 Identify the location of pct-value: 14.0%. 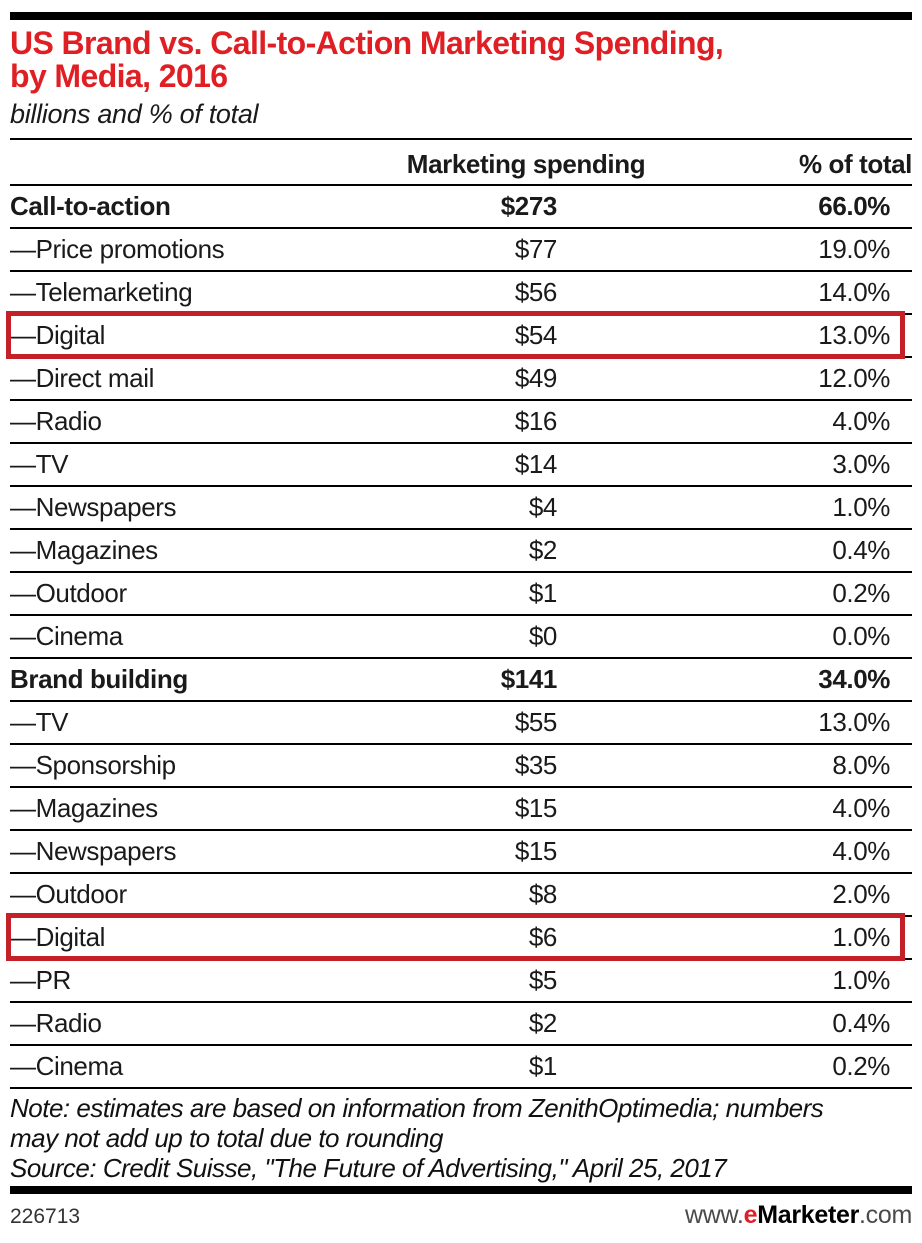
(854, 292).